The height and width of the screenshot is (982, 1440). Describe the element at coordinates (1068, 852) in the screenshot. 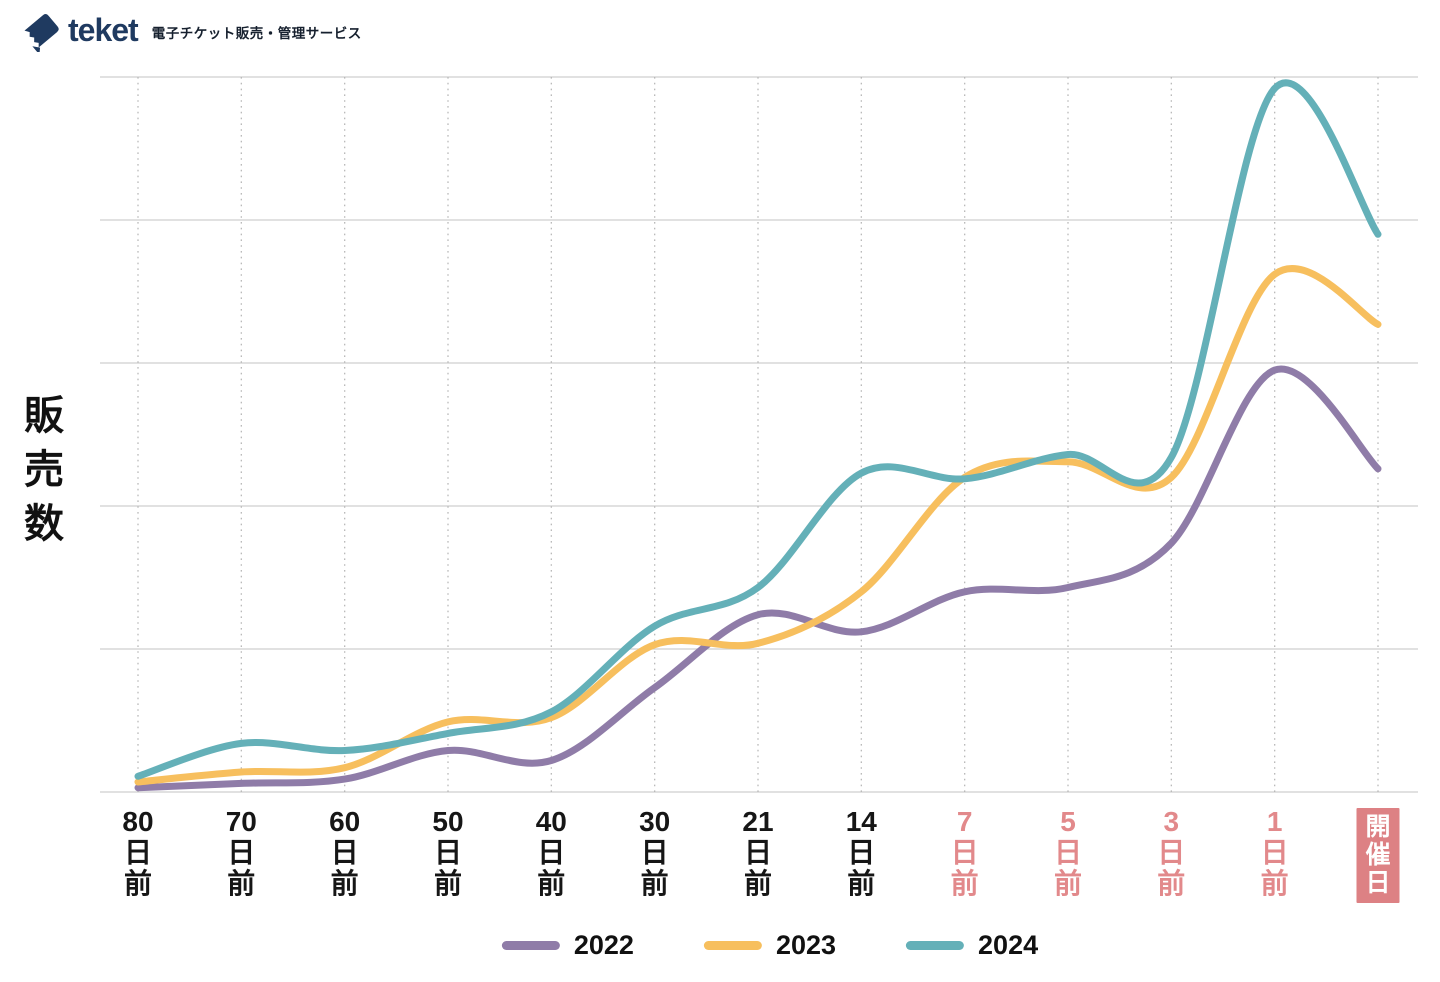

I see `x-tick-5days: 5 日 前` at that location.